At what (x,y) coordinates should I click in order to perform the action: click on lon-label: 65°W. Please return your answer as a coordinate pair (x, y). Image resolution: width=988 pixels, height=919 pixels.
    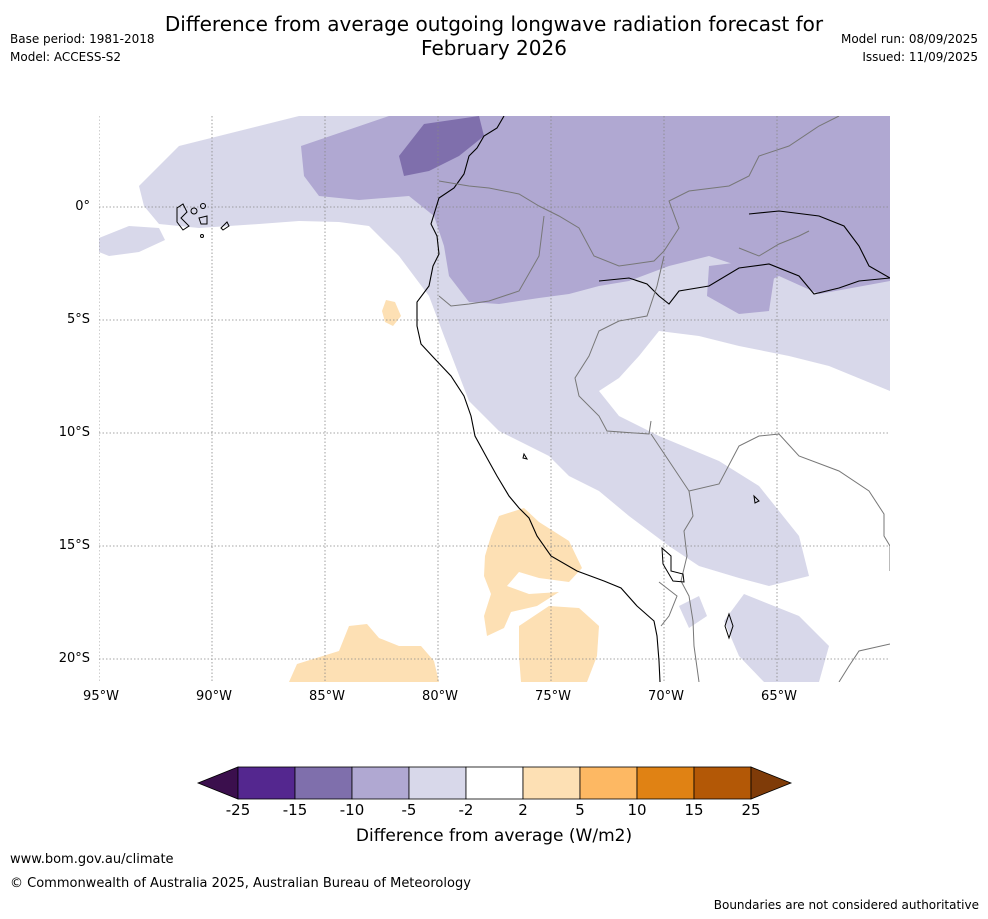
    Looking at the image, I should click on (779, 696).